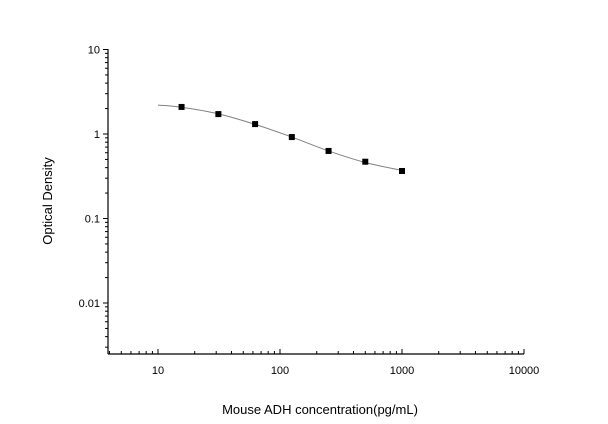 The width and height of the screenshot is (608, 424). I want to click on x-tick-label: 1000, so click(402, 371).